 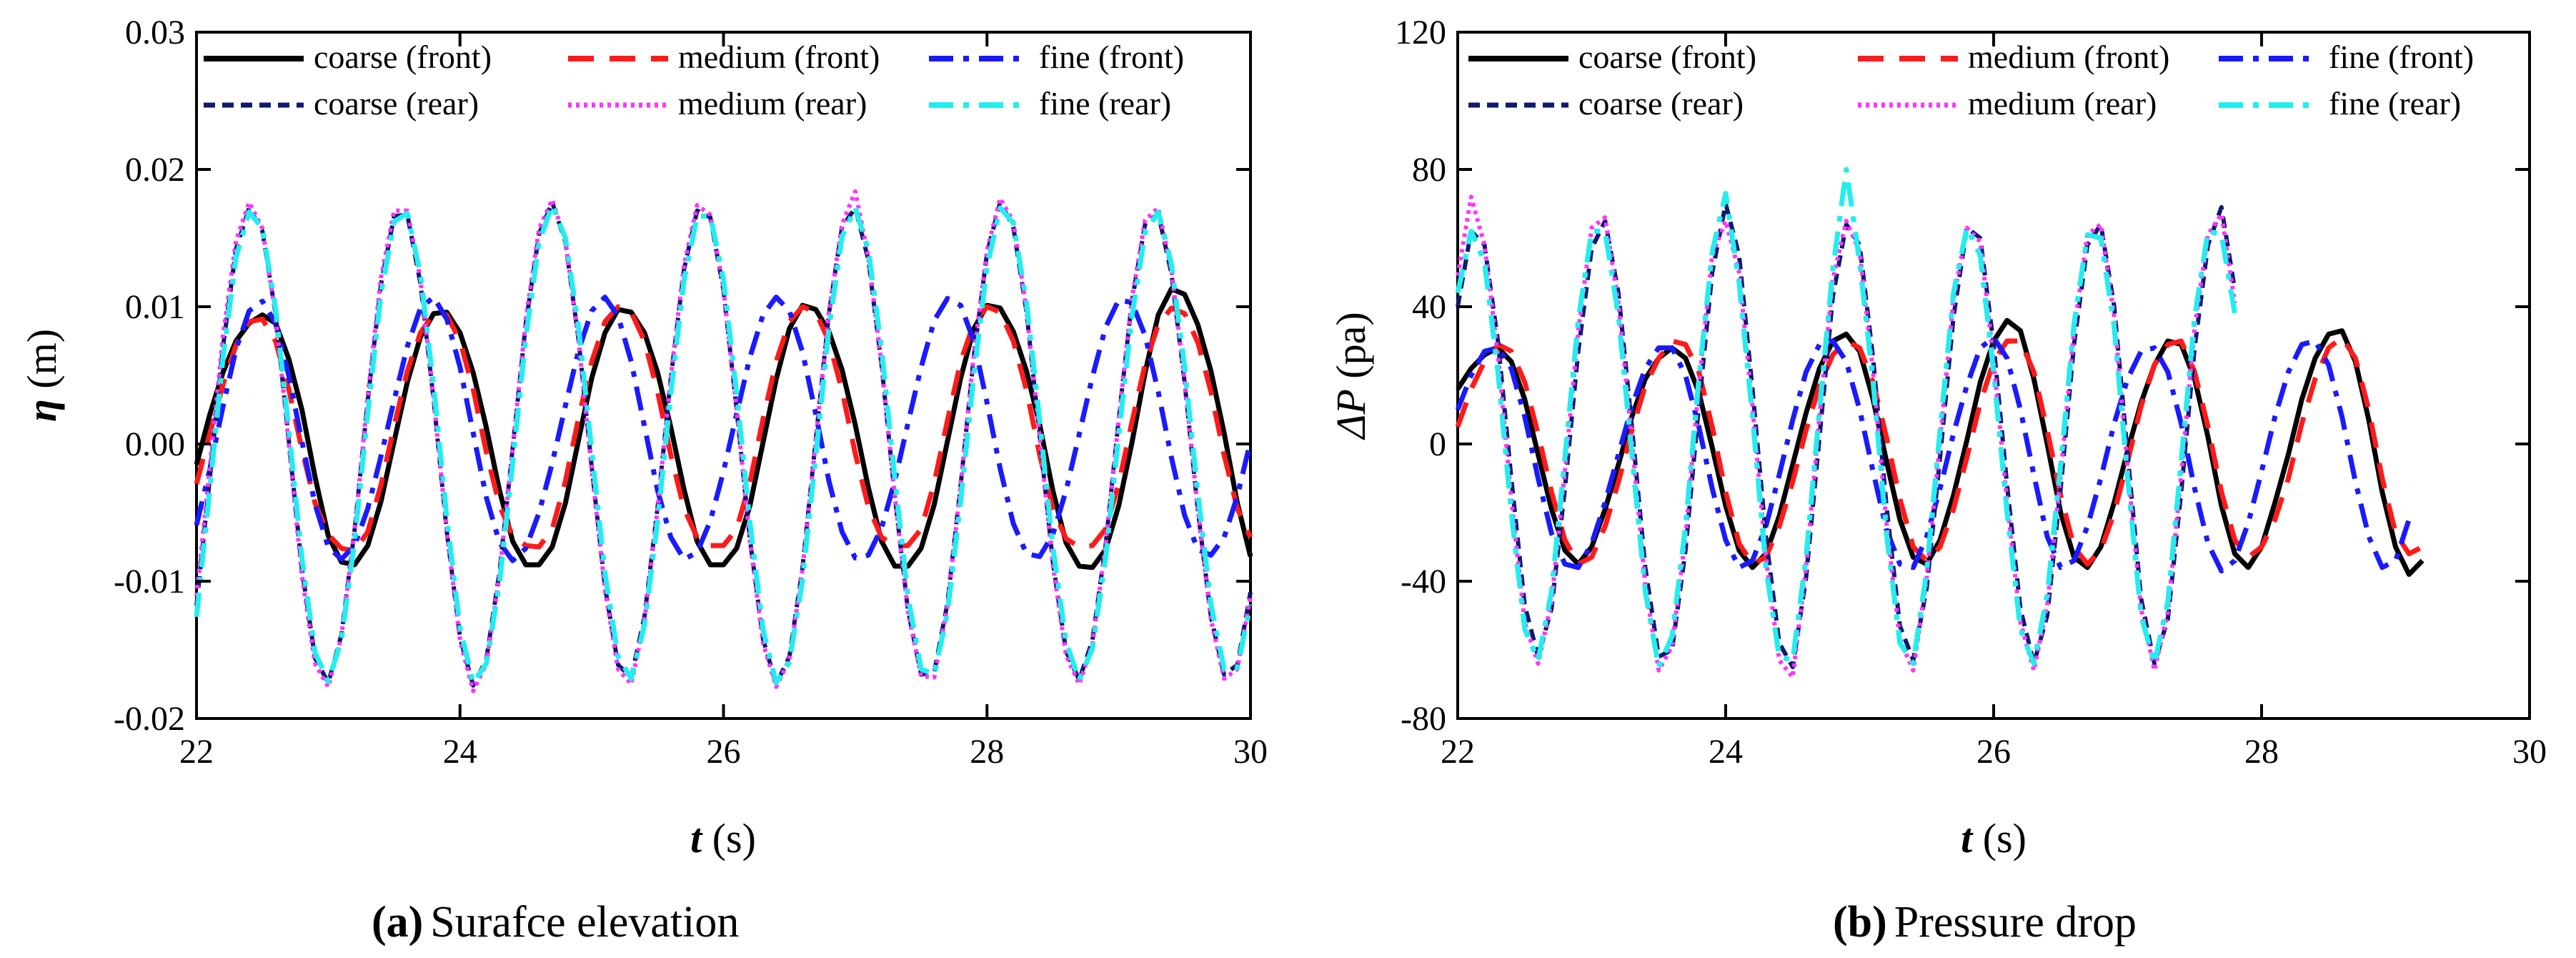 What do you see at coordinates (723, 838) in the screenshot?
I see `x-axis-label-a: t (s)` at bounding box center [723, 838].